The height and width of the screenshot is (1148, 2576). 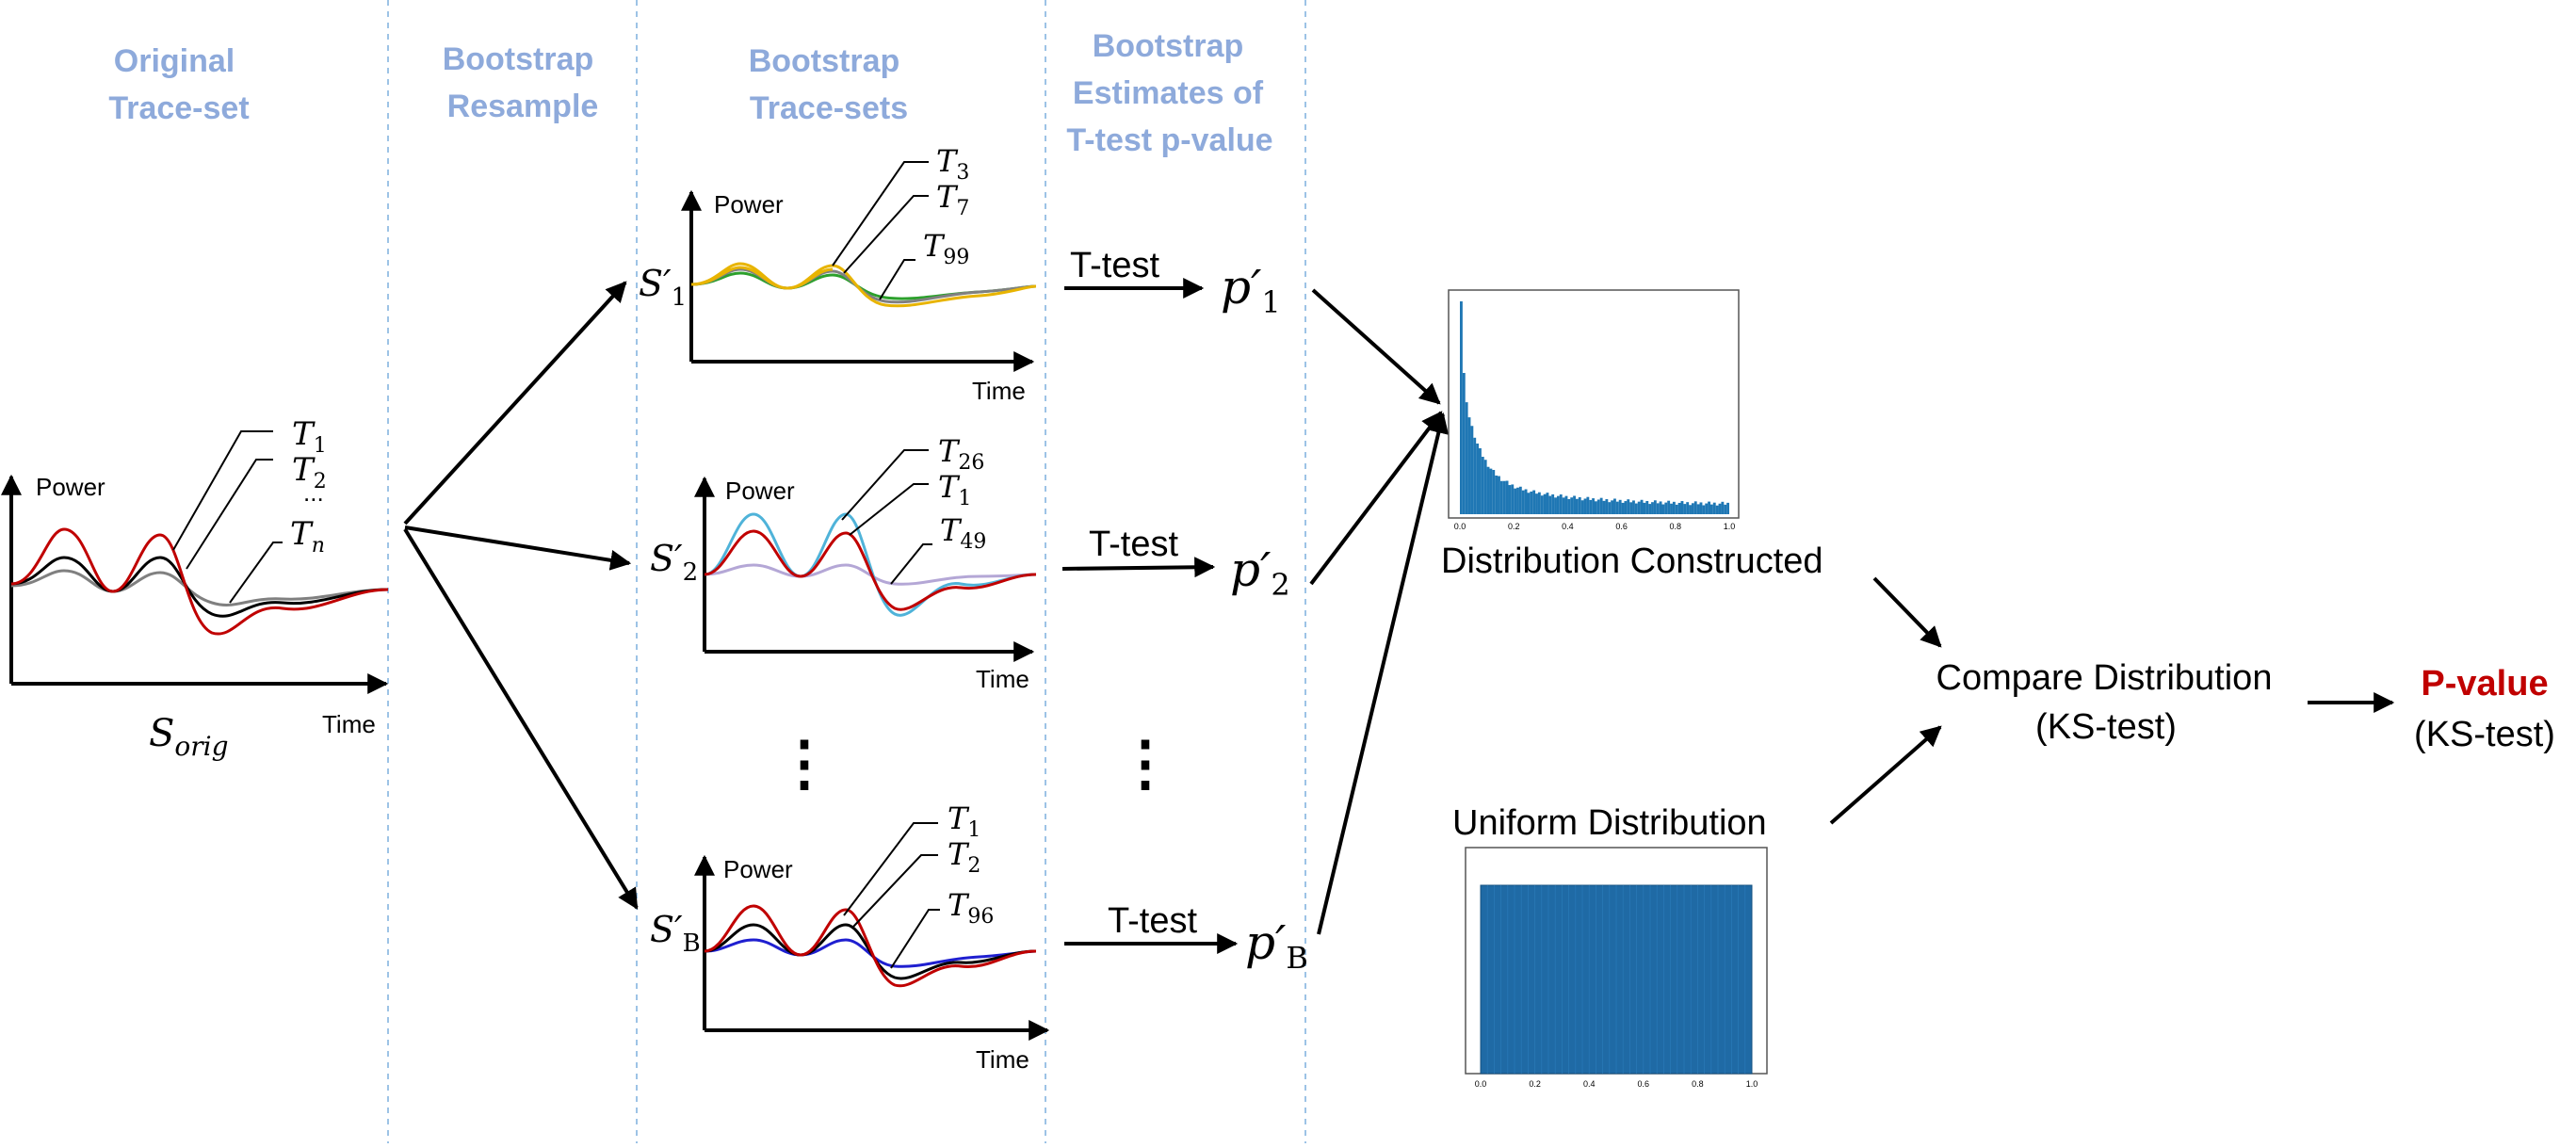 What do you see at coordinates (870, 574) in the screenshot?
I see `set2-trace-lavender` at bounding box center [870, 574].